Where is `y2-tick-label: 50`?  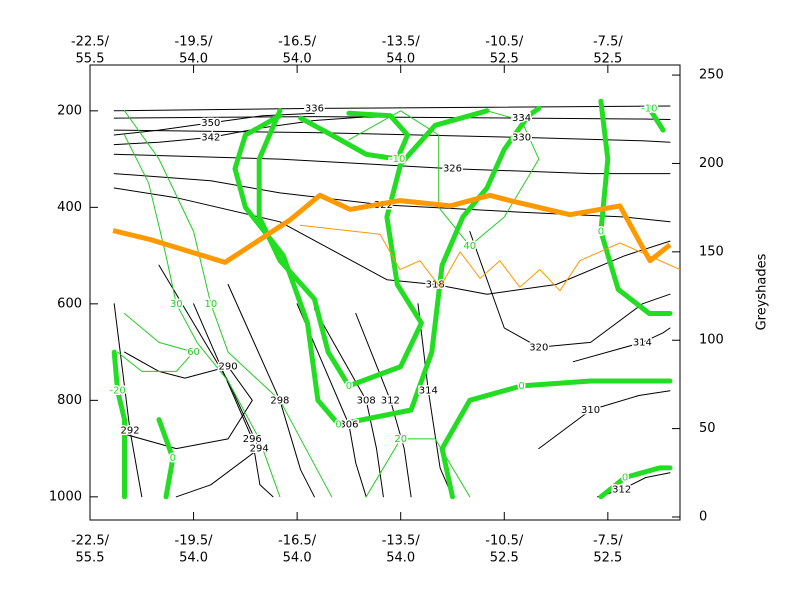
y2-tick-label: 50 is located at coordinates (707, 428).